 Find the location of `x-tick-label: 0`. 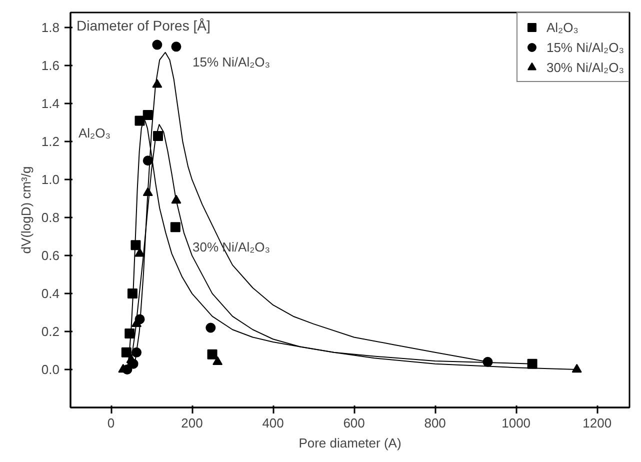

x-tick-label: 0 is located at coordinates (111, 423).